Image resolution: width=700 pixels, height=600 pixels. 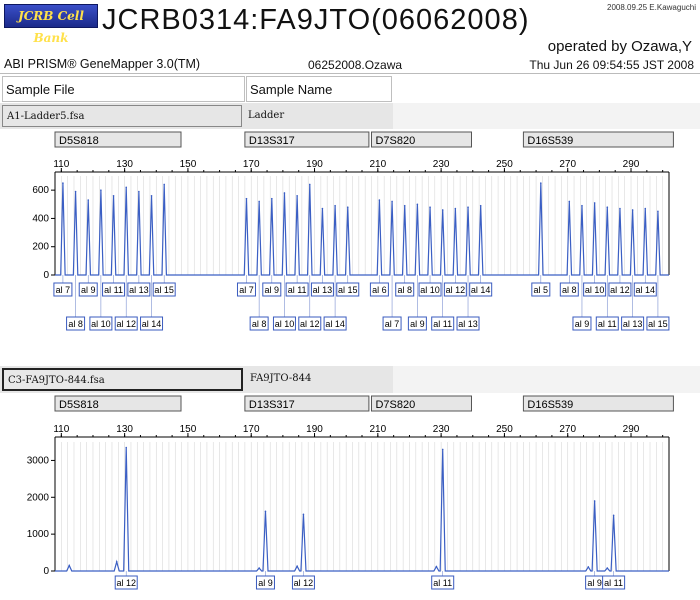 I want to click on marker-label: D16S539, so click(x=550, y=405).